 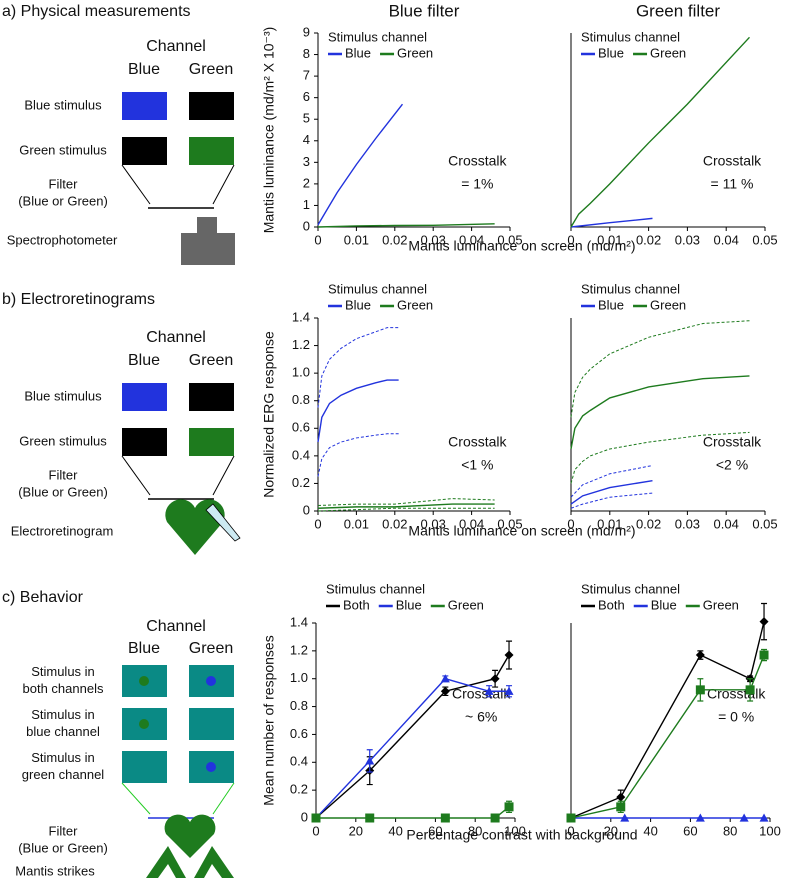 What do you see at coordinates (43, 597) in the screenshot?
I see `panel-label: c) Behavior` at bounding box center [43, 597].